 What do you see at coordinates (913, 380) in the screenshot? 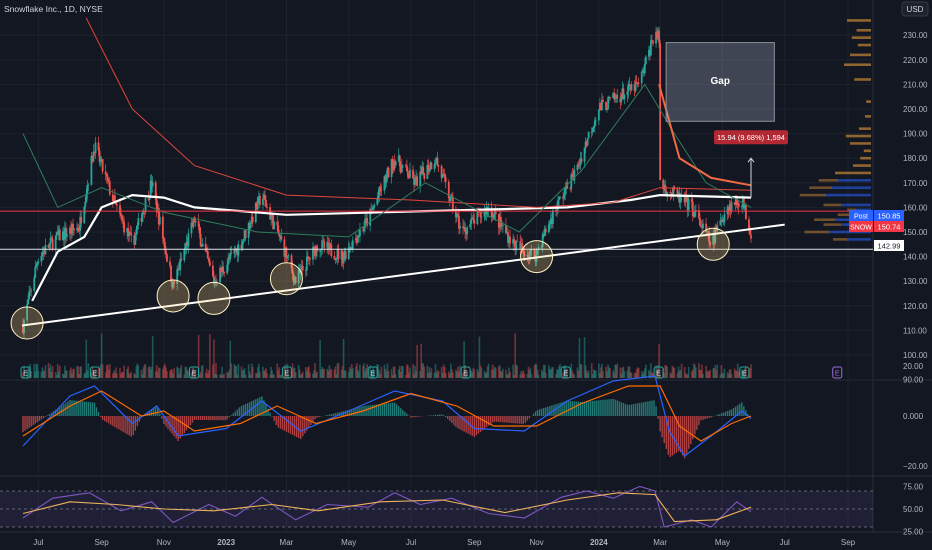
I see `y-tick-label: 90.00` at bounding box center [913, 380].